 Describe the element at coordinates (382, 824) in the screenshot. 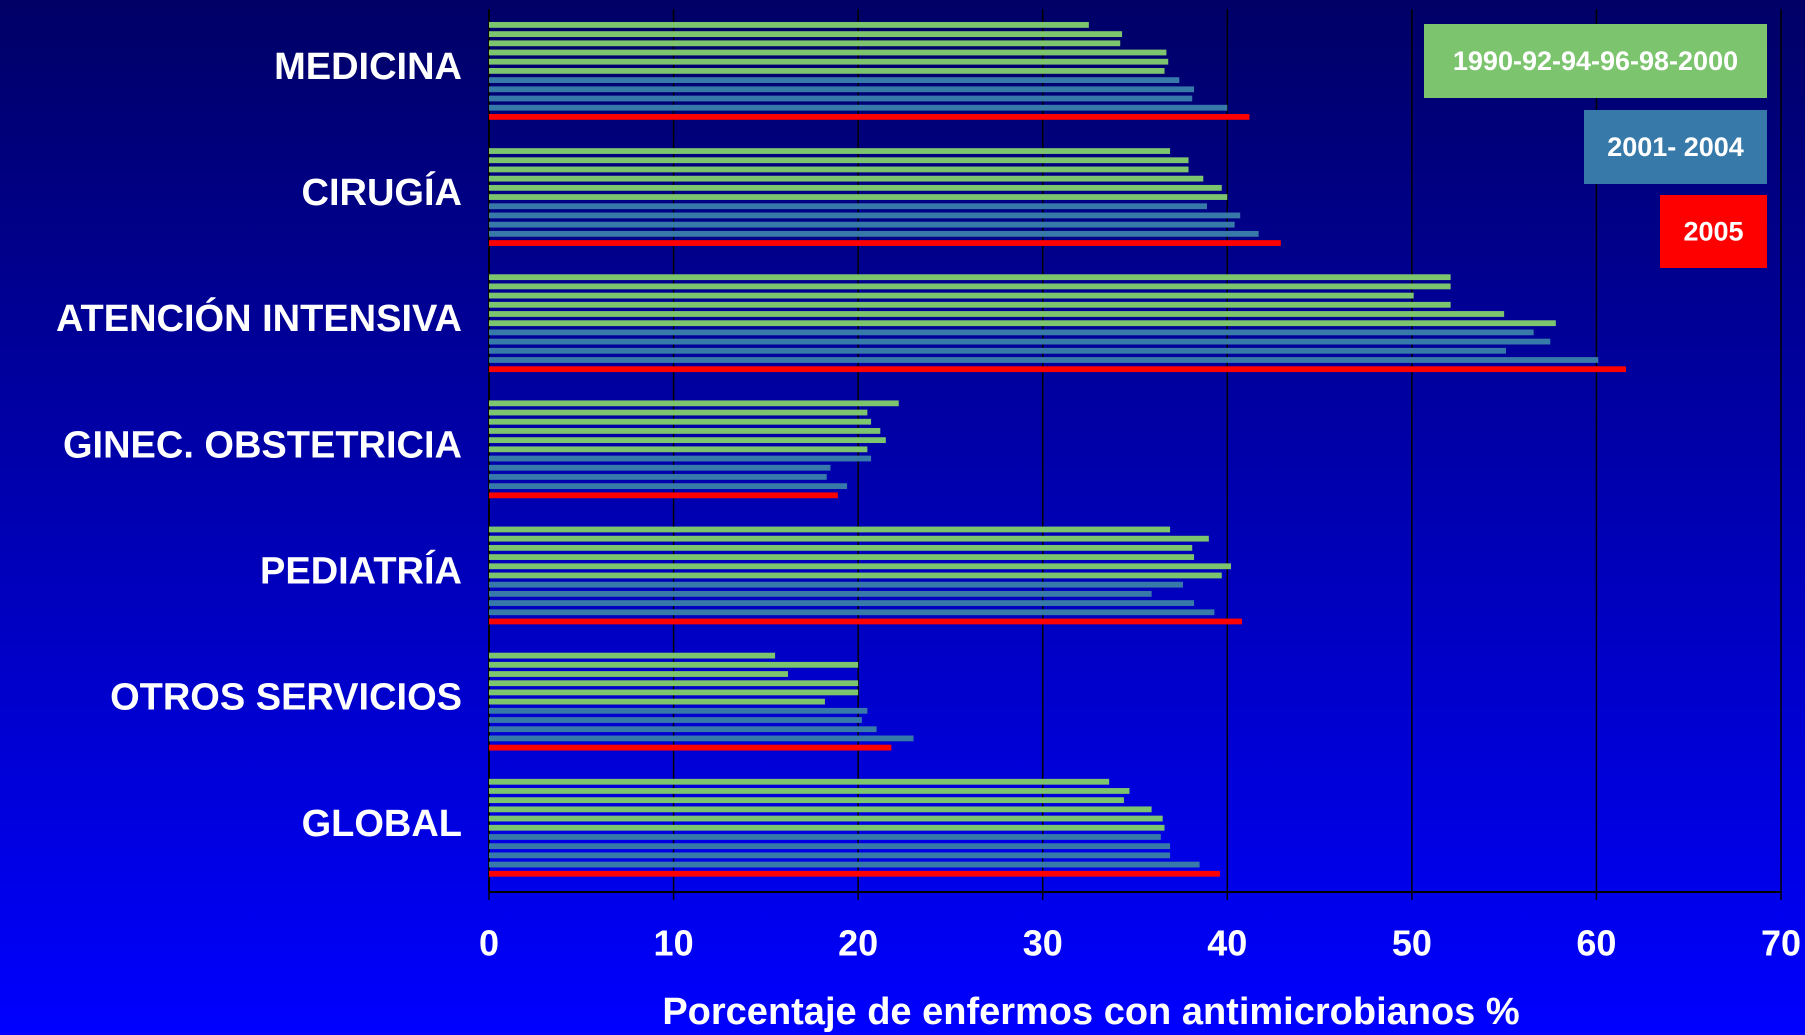

I see `y-tick-label: GLOBAL` at that location.